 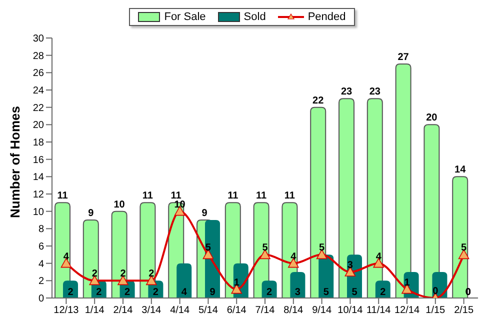 What do you see at coordinates (464, 310) in the screenshot?
I see `x-tick-label: 2/15` at bounding box center [464, 310].